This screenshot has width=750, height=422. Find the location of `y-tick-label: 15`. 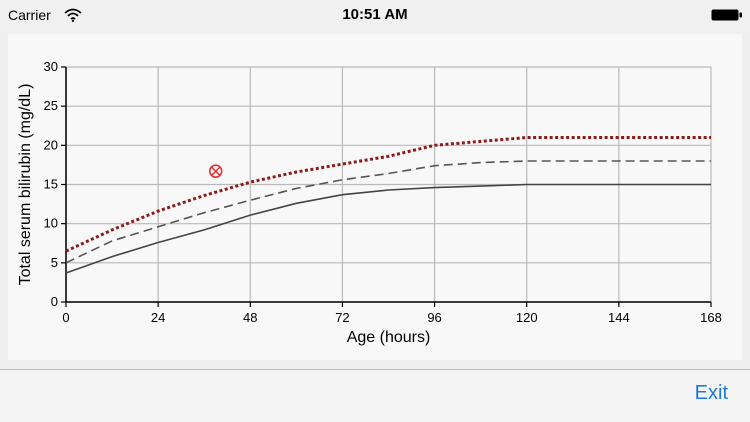

y-tick-label: 15 is located at coordinates (51, 184).